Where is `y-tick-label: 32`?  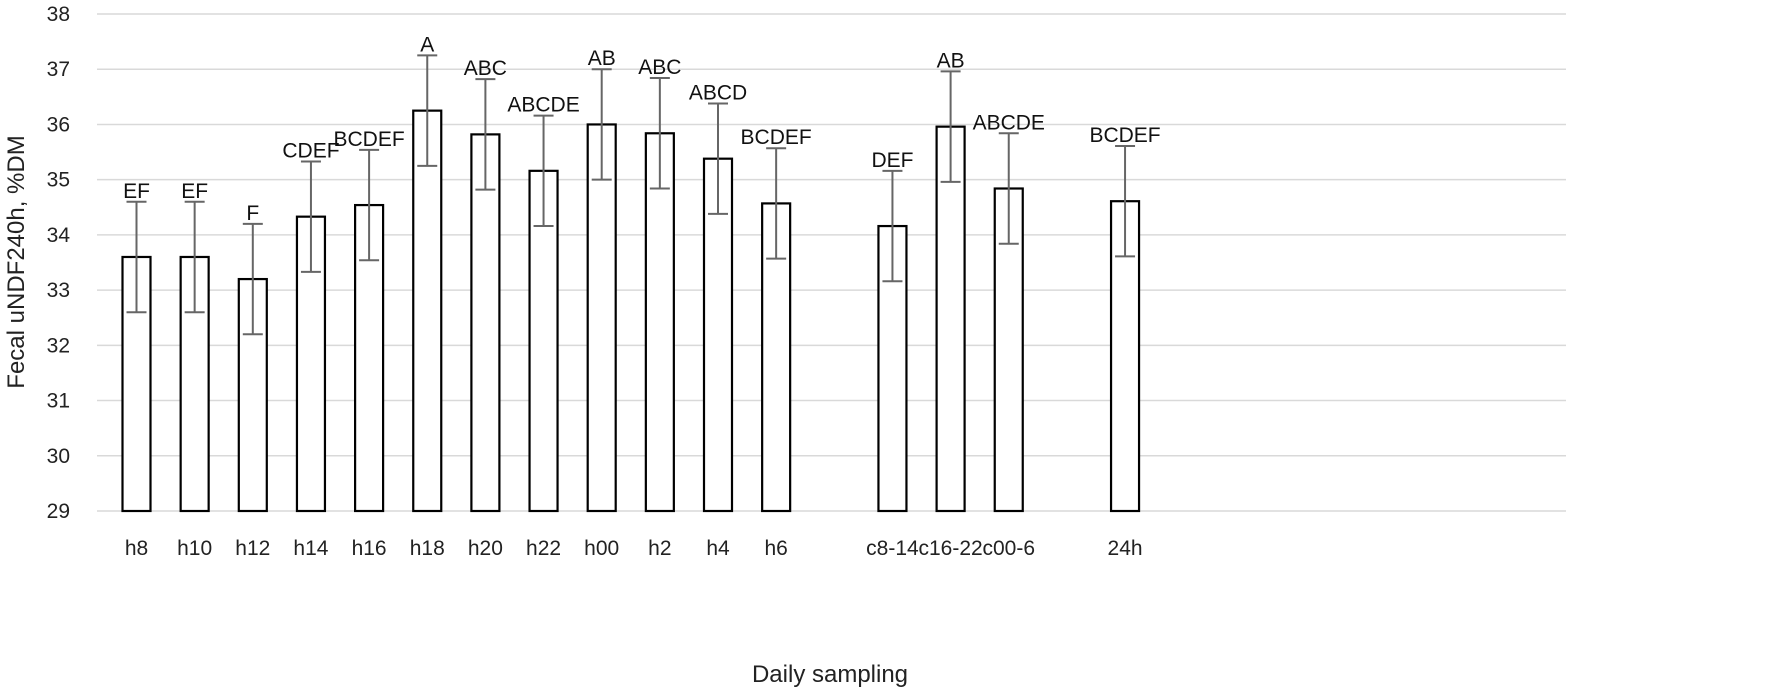
y-tick-label: 32 is located at coordinates (58, 345).